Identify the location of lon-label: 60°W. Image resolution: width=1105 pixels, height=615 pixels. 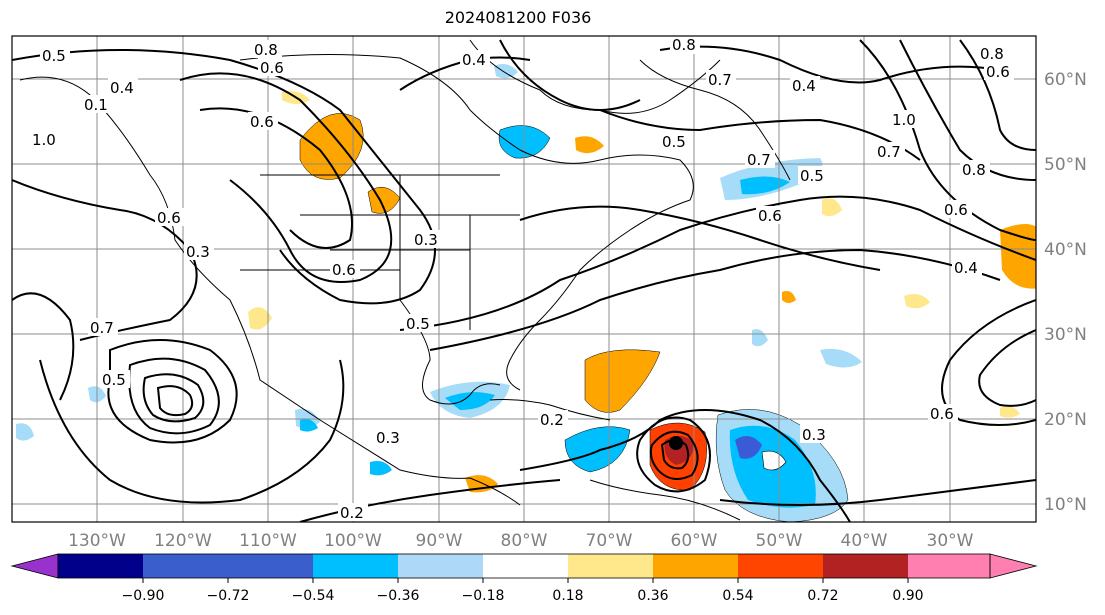
(694, 541).